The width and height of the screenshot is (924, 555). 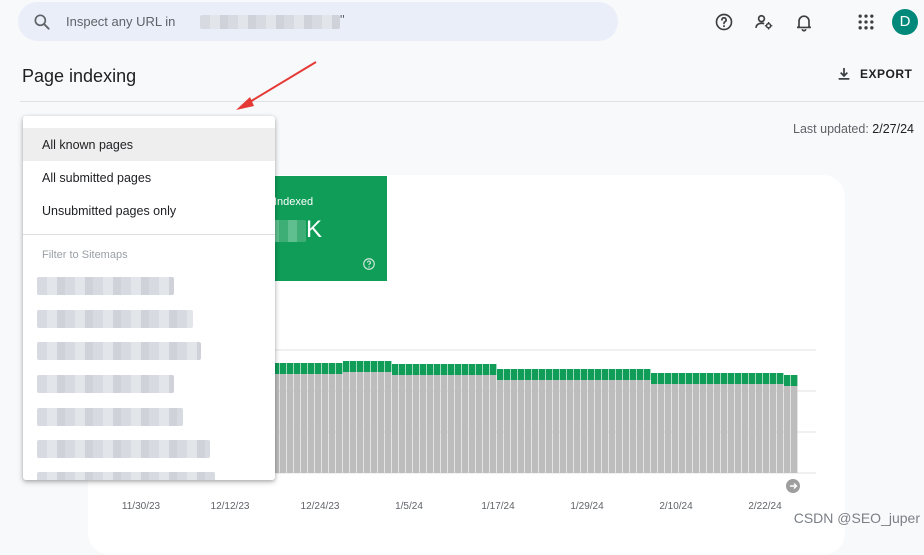 I want to click on notifications-bell-icon, so click(x=804, y=22).